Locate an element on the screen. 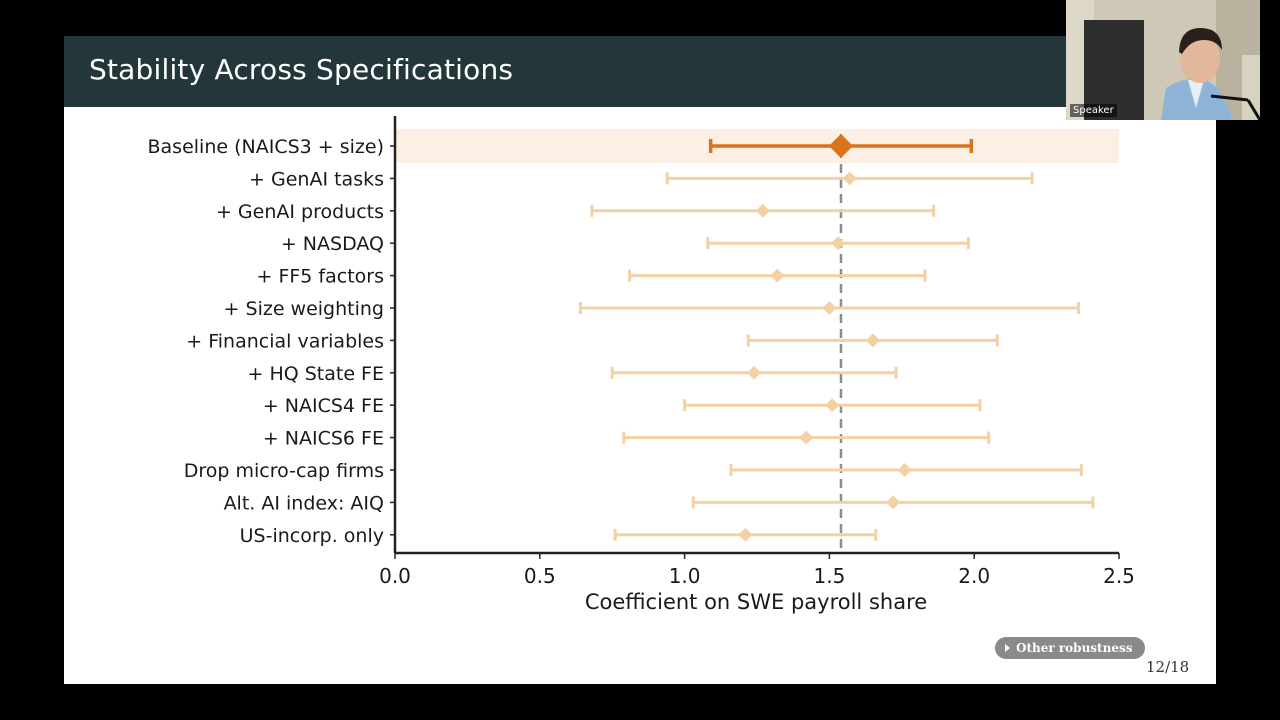 Image resolution: width=1280 pixels, height=720 pixels. other-robustness-button: Other robustness is located at coordinates (1070, 648).